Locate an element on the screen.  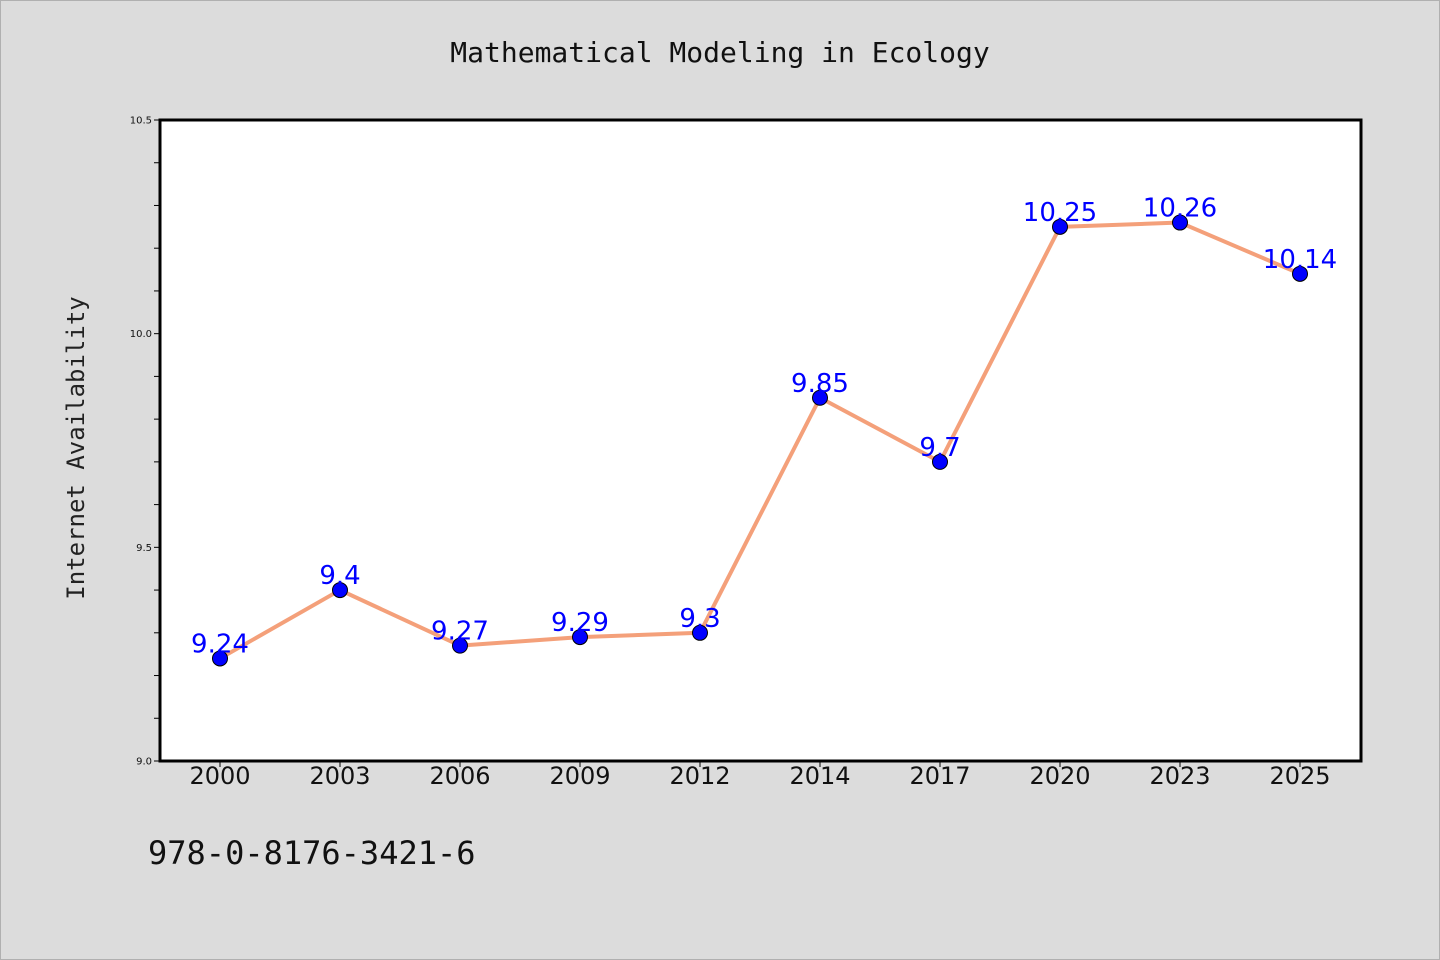
x-tick-label: 2006 is located at coordinates (459, 776).